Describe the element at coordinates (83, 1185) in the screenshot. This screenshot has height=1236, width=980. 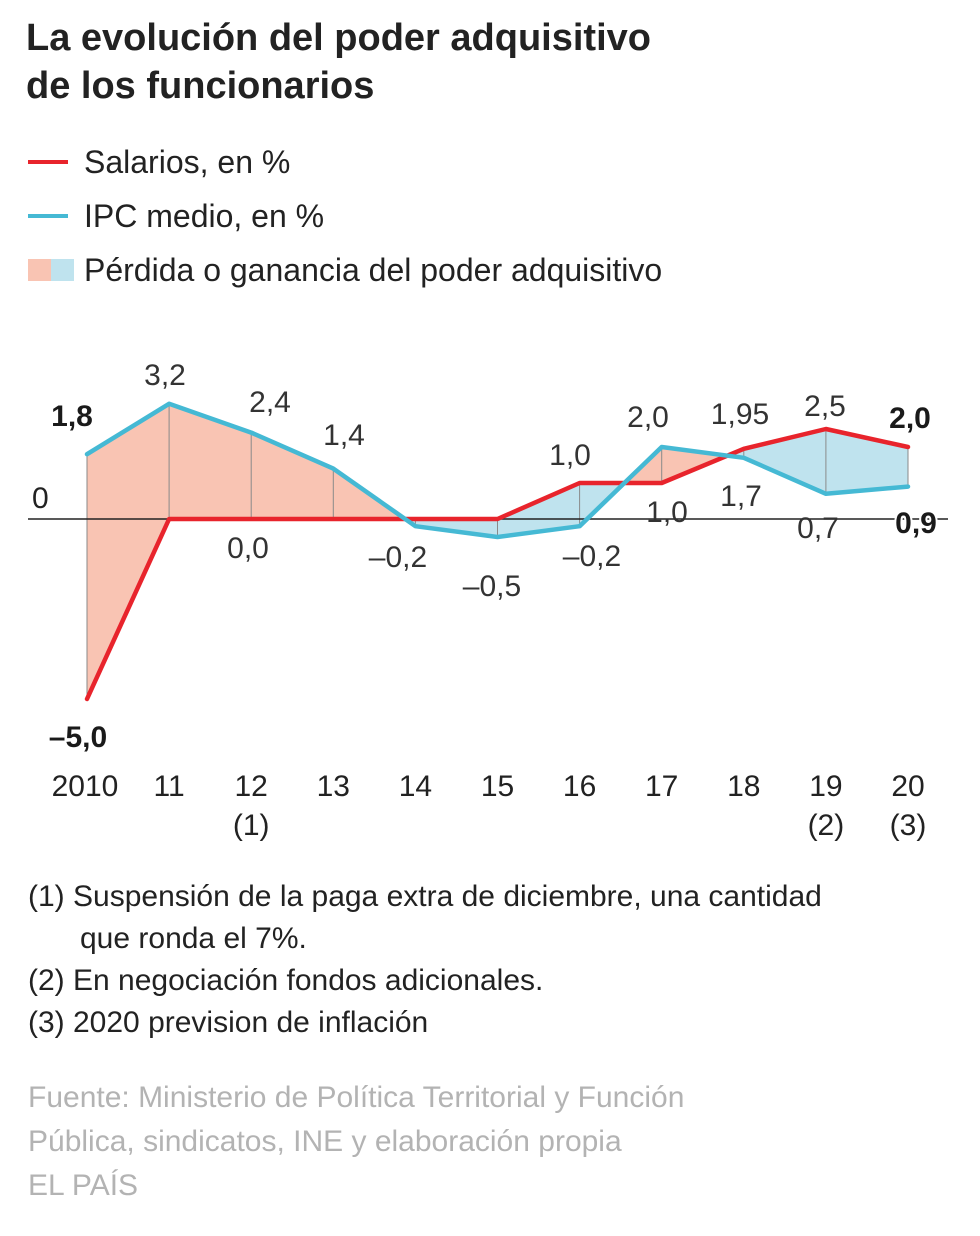
I see `source-line-3: EL PAÍS` at that location.